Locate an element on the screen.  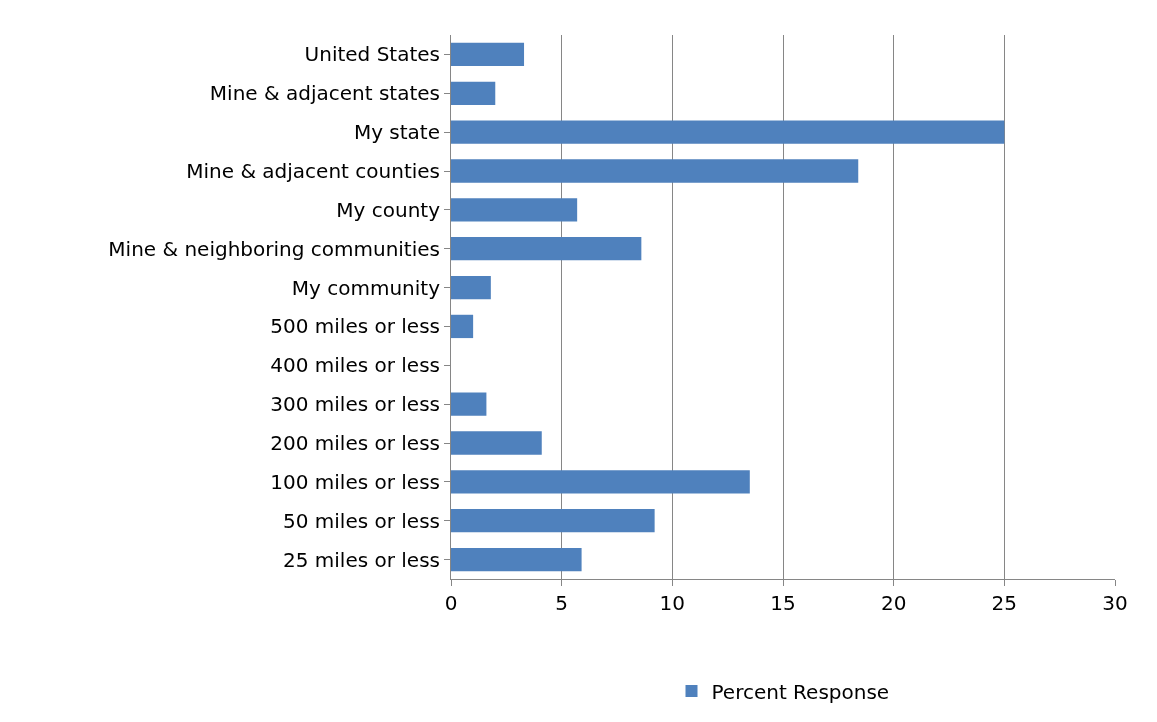
x-tick-label: 25 is located at coordinates (1004, 603).